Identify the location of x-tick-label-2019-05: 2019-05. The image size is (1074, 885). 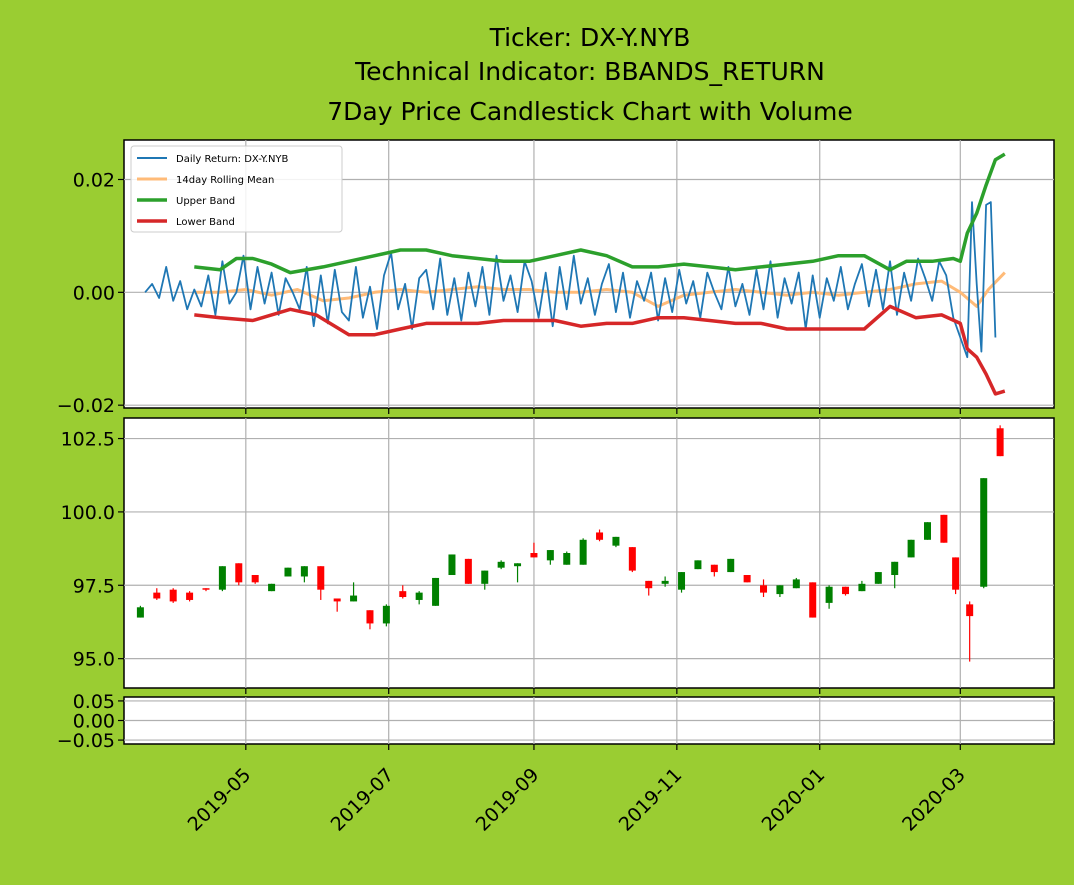
(220, 800).